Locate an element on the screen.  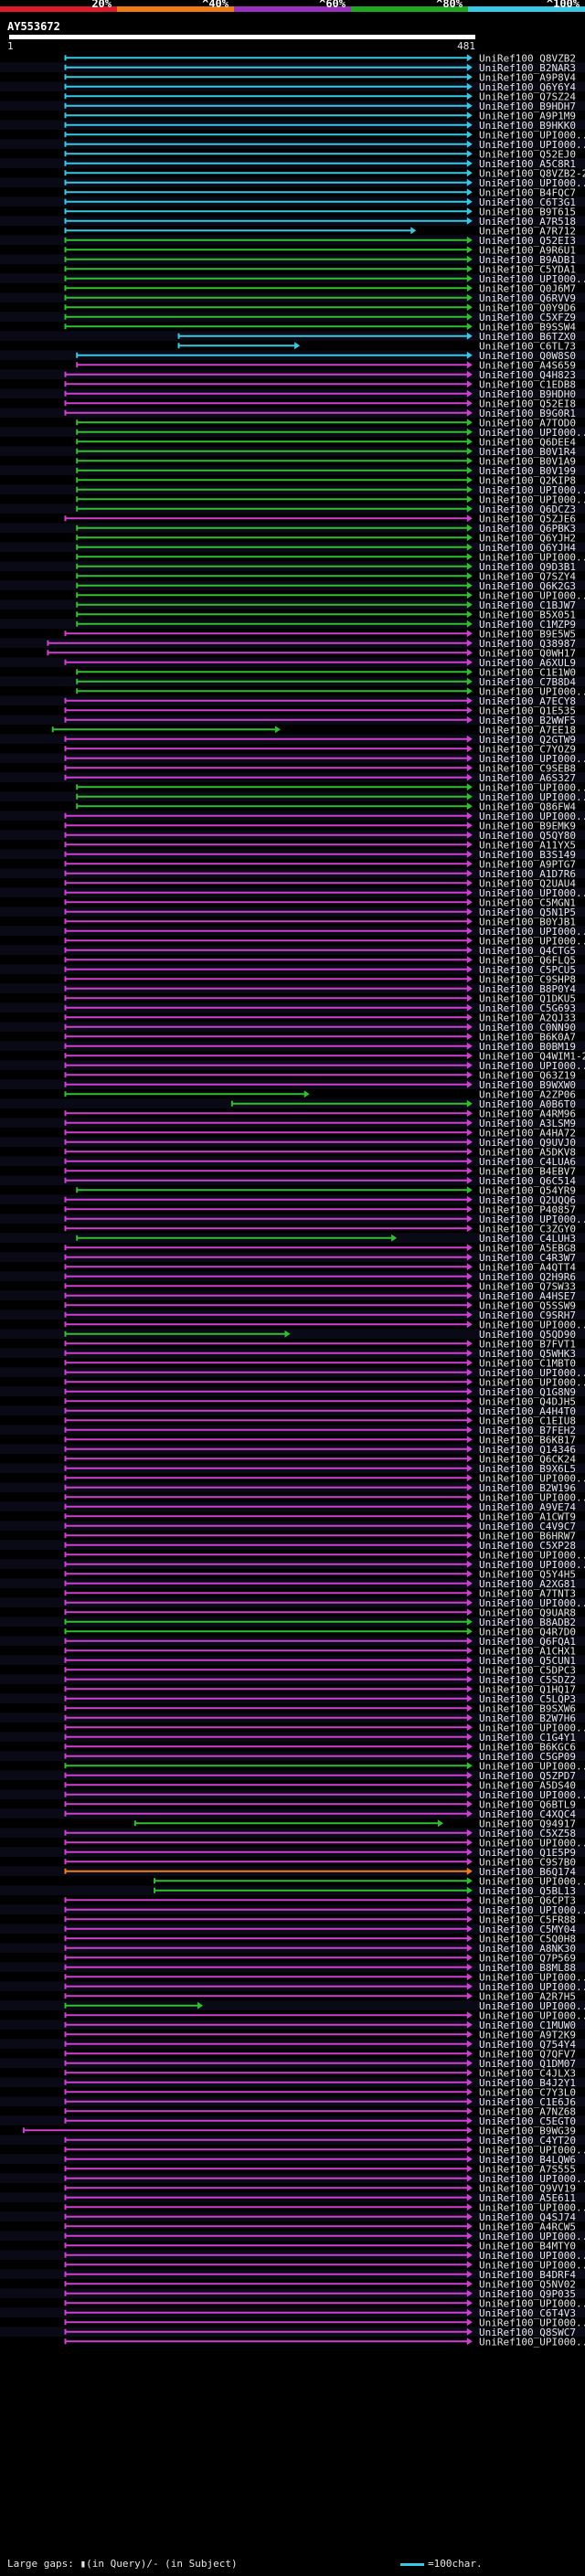
hit-label: UniRef100_Q7SZY4 is located at coordinates (528, 576).